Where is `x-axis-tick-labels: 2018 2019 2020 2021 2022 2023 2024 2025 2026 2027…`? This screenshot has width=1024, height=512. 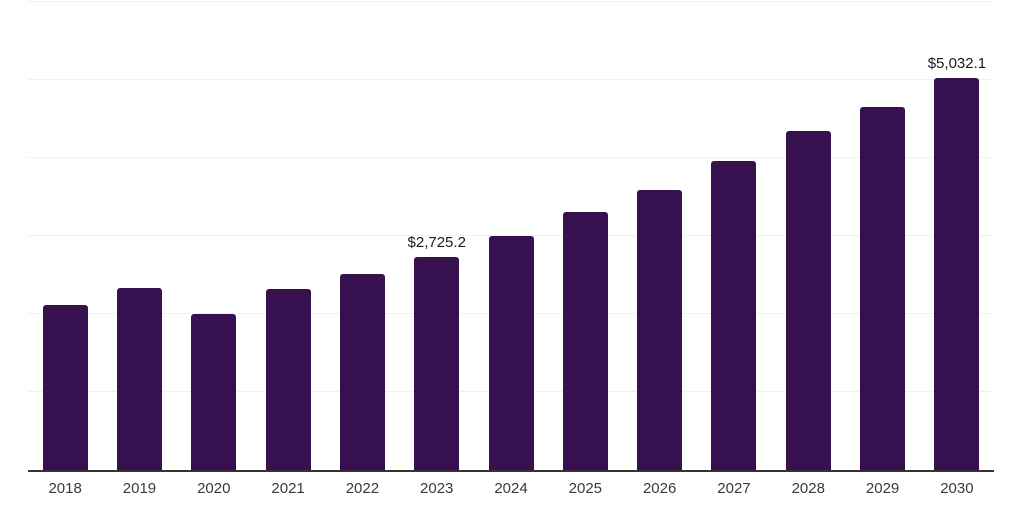 x-axis-tick-labels: 2018 2019 2020 2021 2022 2023 2024 2025 2026 2027… is located at coordinates (511, 489).